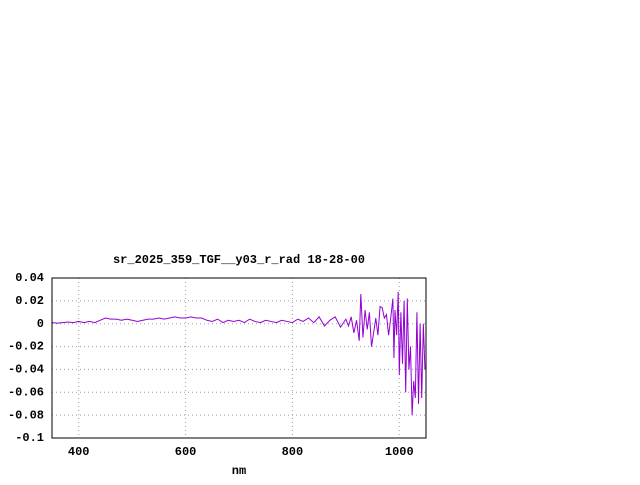 Image resolution: width=640 pixels, height=485 pixels. What do you see at coordinates (293, 452) in the screenshot?
I see `x-tick-label: 800` at bounding box center [293, 452].